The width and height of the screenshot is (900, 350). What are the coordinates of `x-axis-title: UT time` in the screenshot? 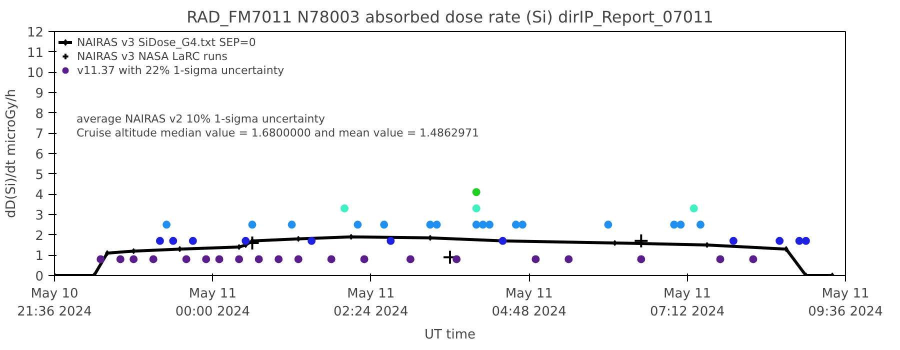 It's located at (450, 335).